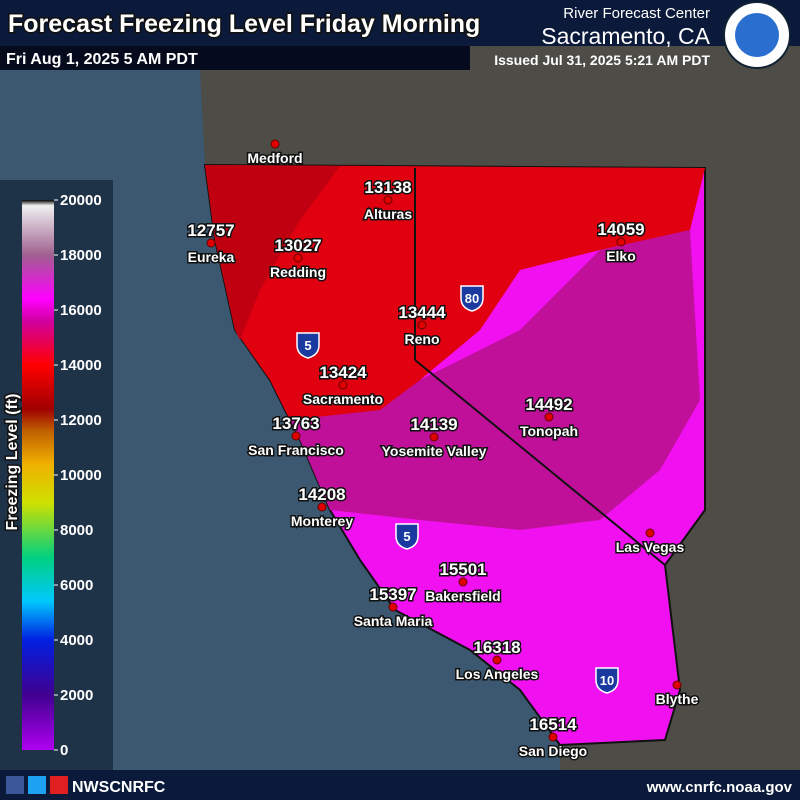 This screenshot has height=805, width=800. What do you see at coordinates (343, 372) in the screenshot?
I see `city-value: 13424` at bounding box center [343, 372].